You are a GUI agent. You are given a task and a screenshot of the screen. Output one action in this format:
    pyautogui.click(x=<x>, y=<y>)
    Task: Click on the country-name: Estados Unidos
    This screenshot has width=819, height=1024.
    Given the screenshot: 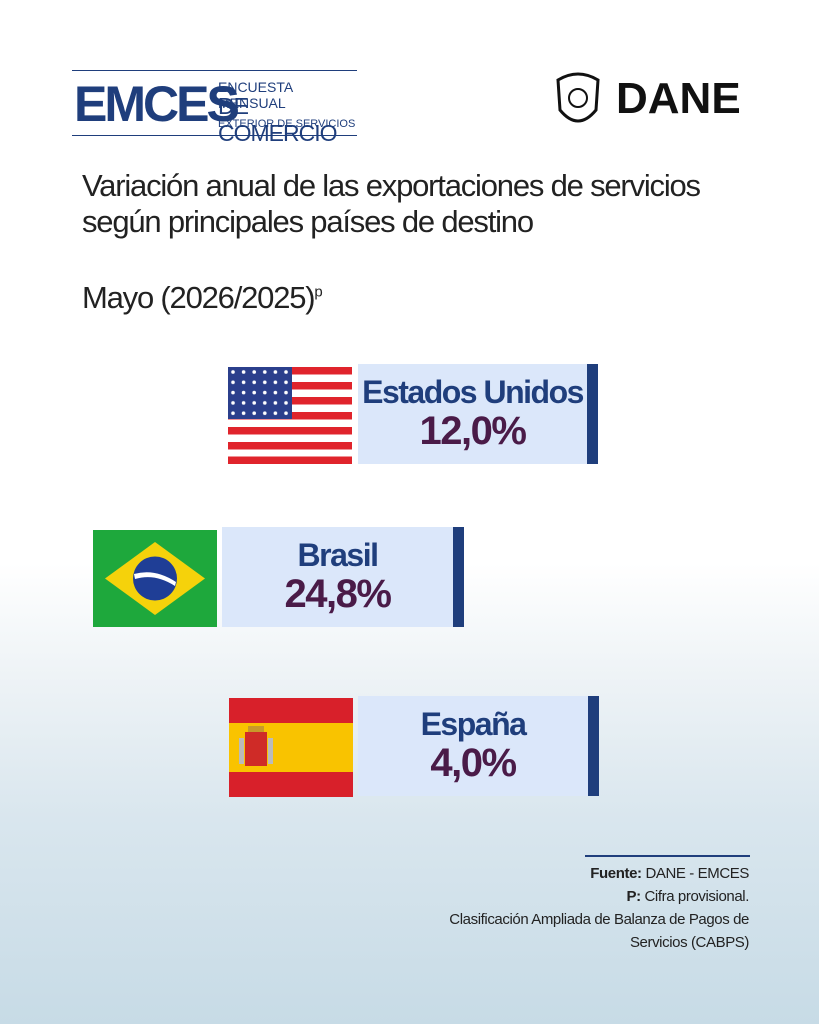 What is the action you would take?
    pyautogui.click(x=473, y=392)
    